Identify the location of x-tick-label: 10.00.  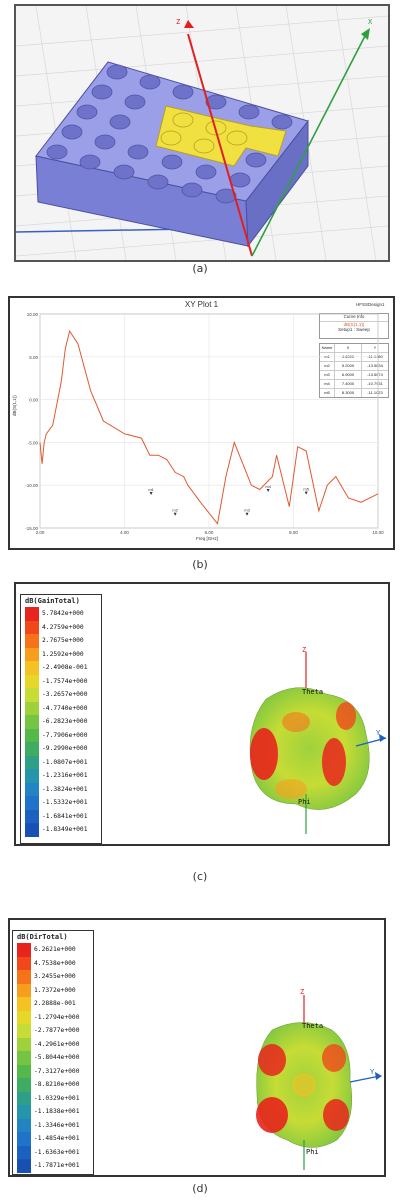
(378, 532).